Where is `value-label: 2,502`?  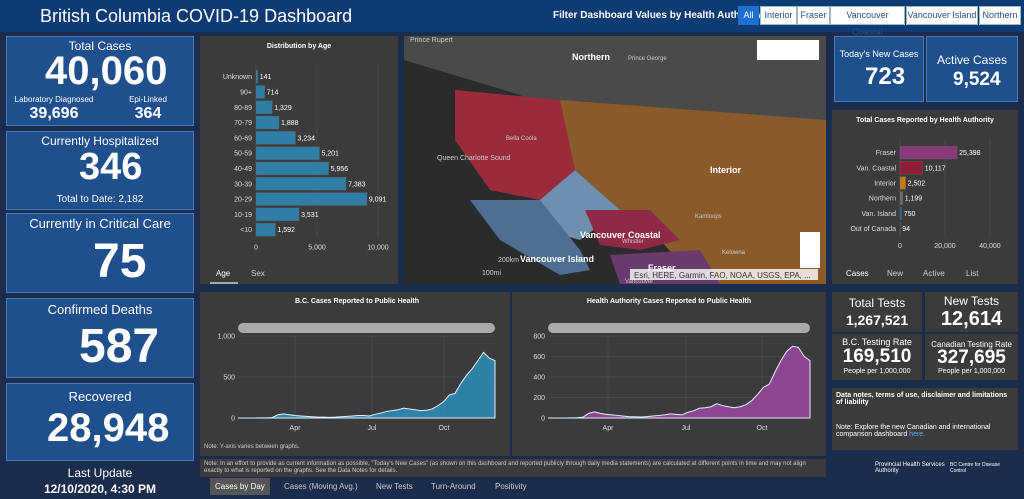
value-label: 2,502 is located at coordinates (917, 184).